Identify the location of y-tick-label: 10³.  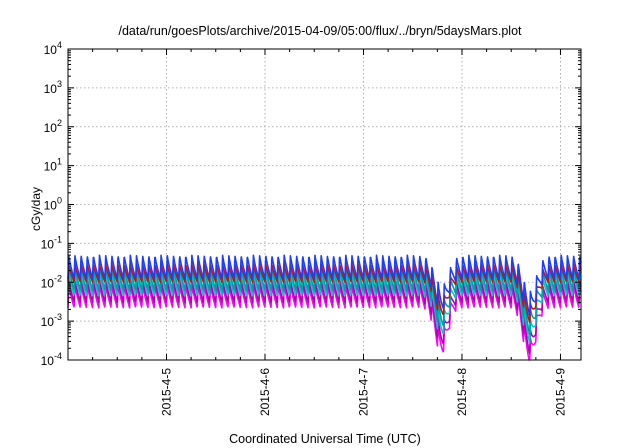
(53, 87).